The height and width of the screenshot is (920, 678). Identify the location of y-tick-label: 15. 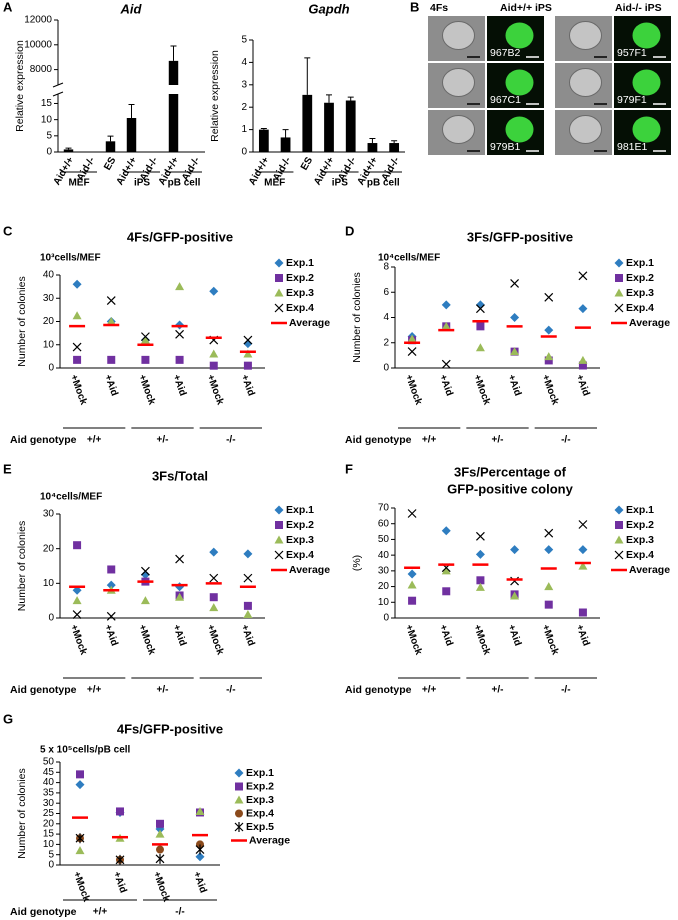
(49, 834).